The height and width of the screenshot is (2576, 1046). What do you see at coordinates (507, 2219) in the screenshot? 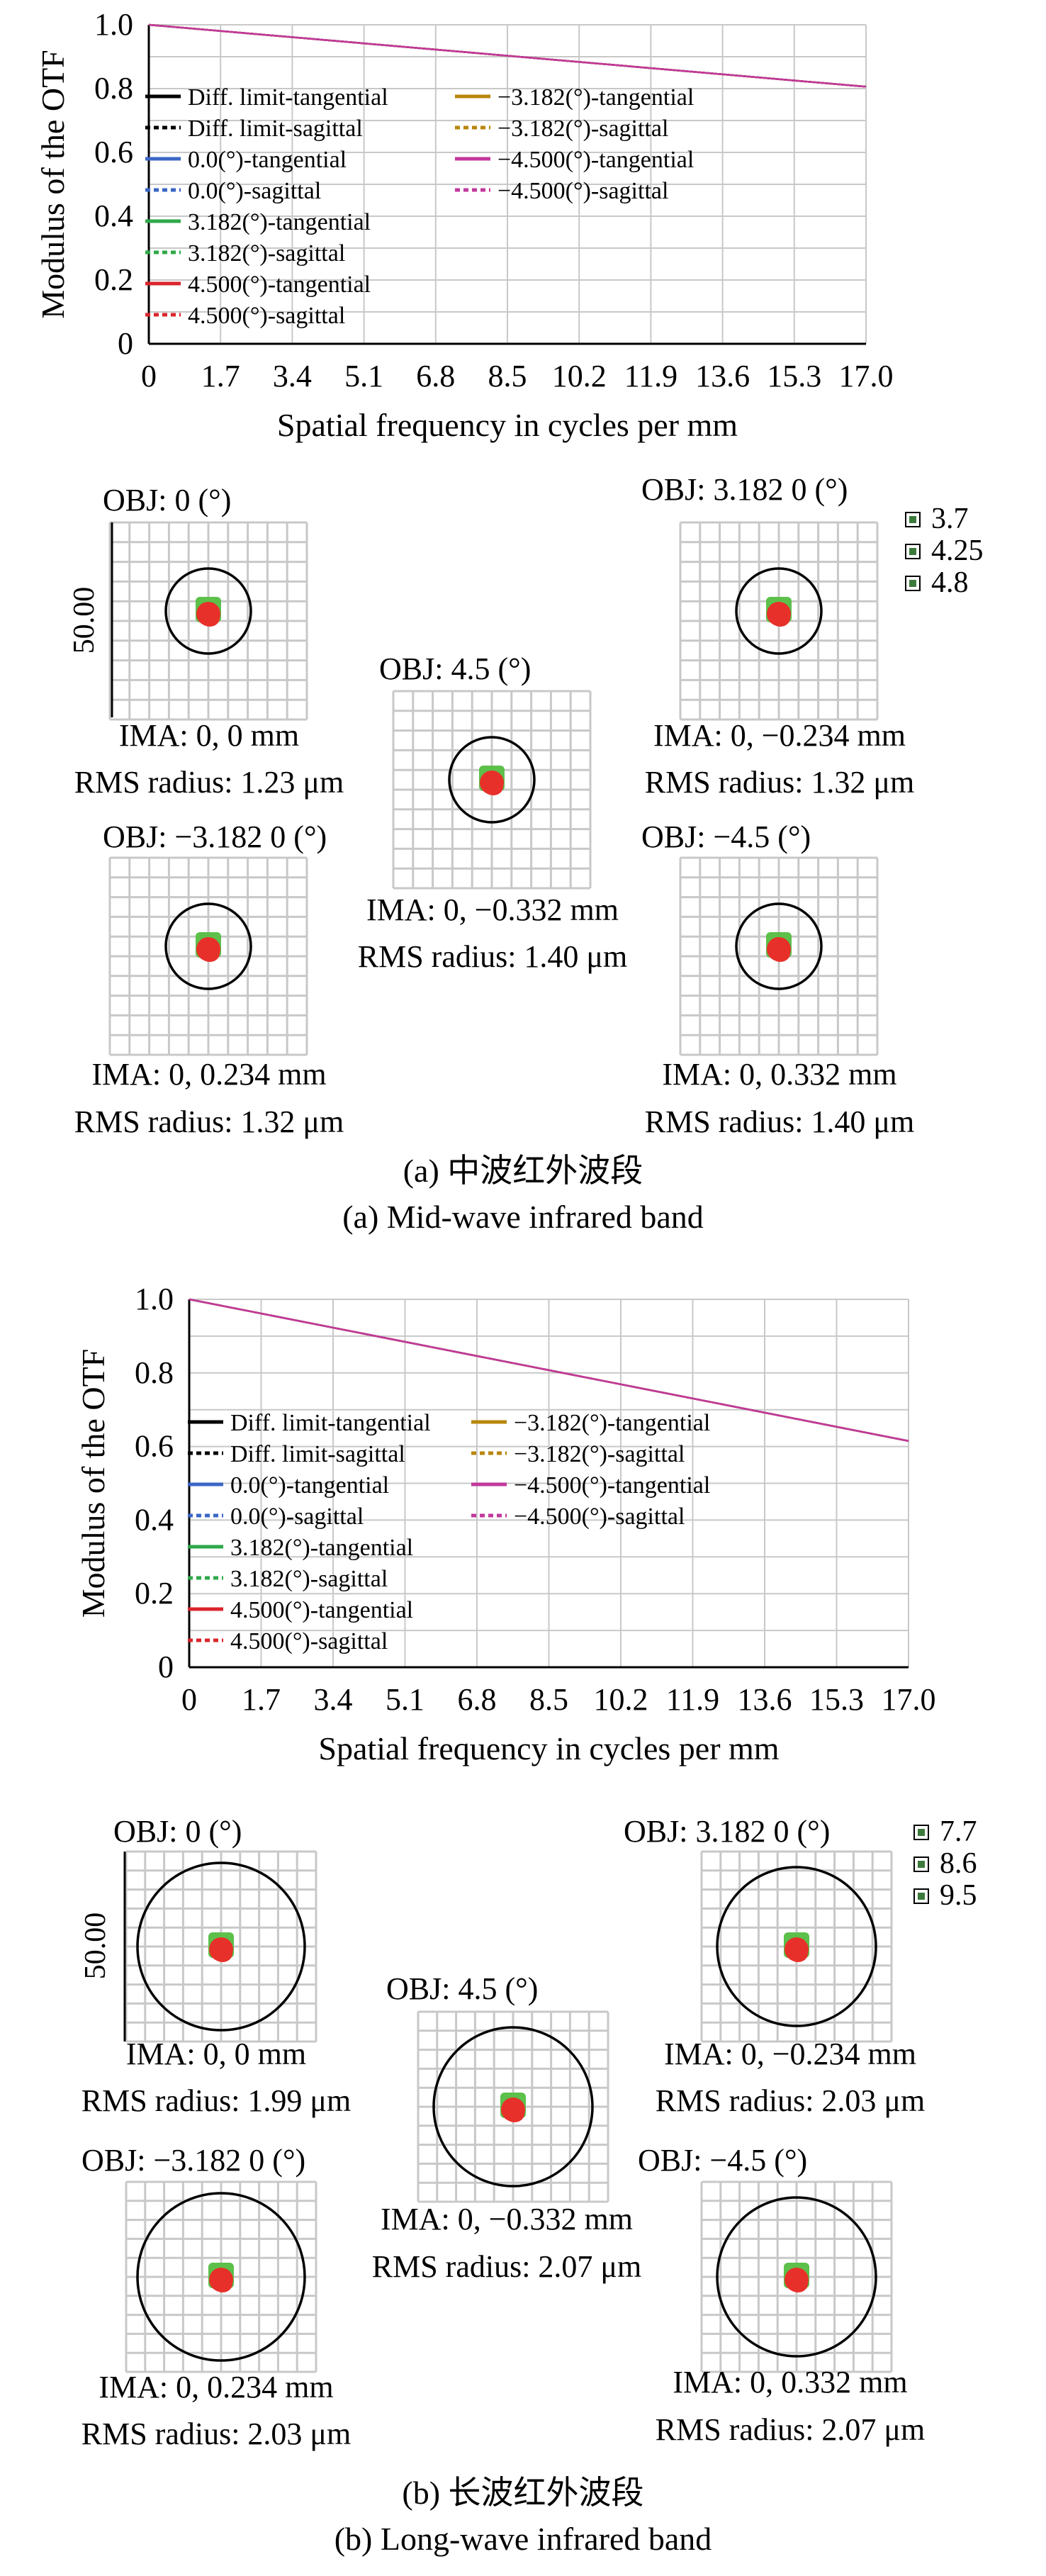
I see `spot-ima-label: IMA: 0, −0.332 mm` at bounding box center [507, 2219].